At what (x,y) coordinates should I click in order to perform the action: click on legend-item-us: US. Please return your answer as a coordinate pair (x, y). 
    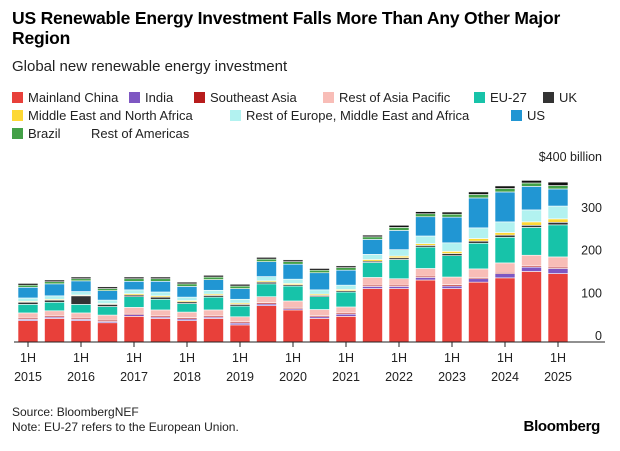
    Looking at the image, I should click on (528, 115).